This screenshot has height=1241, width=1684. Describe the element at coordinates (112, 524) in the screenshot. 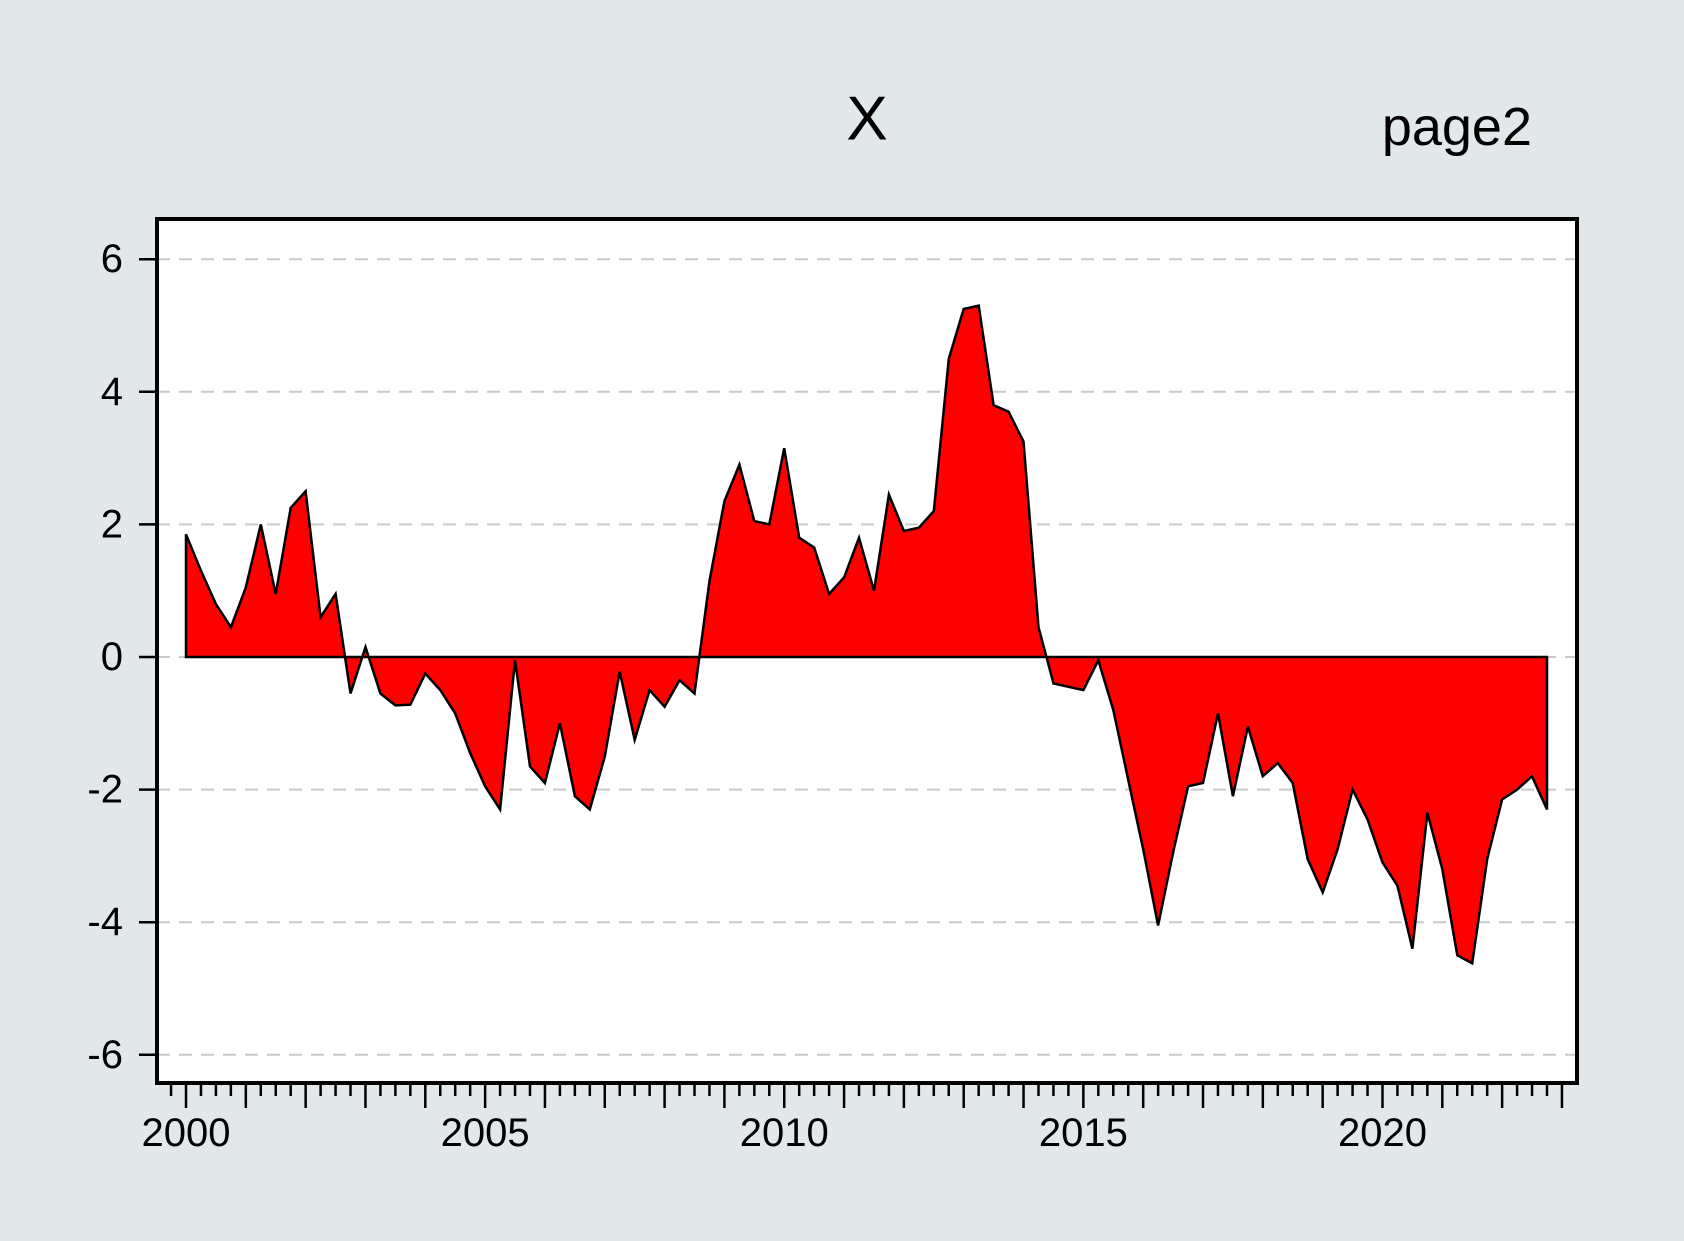

I see `y-axis-label-2: 2` at that location.